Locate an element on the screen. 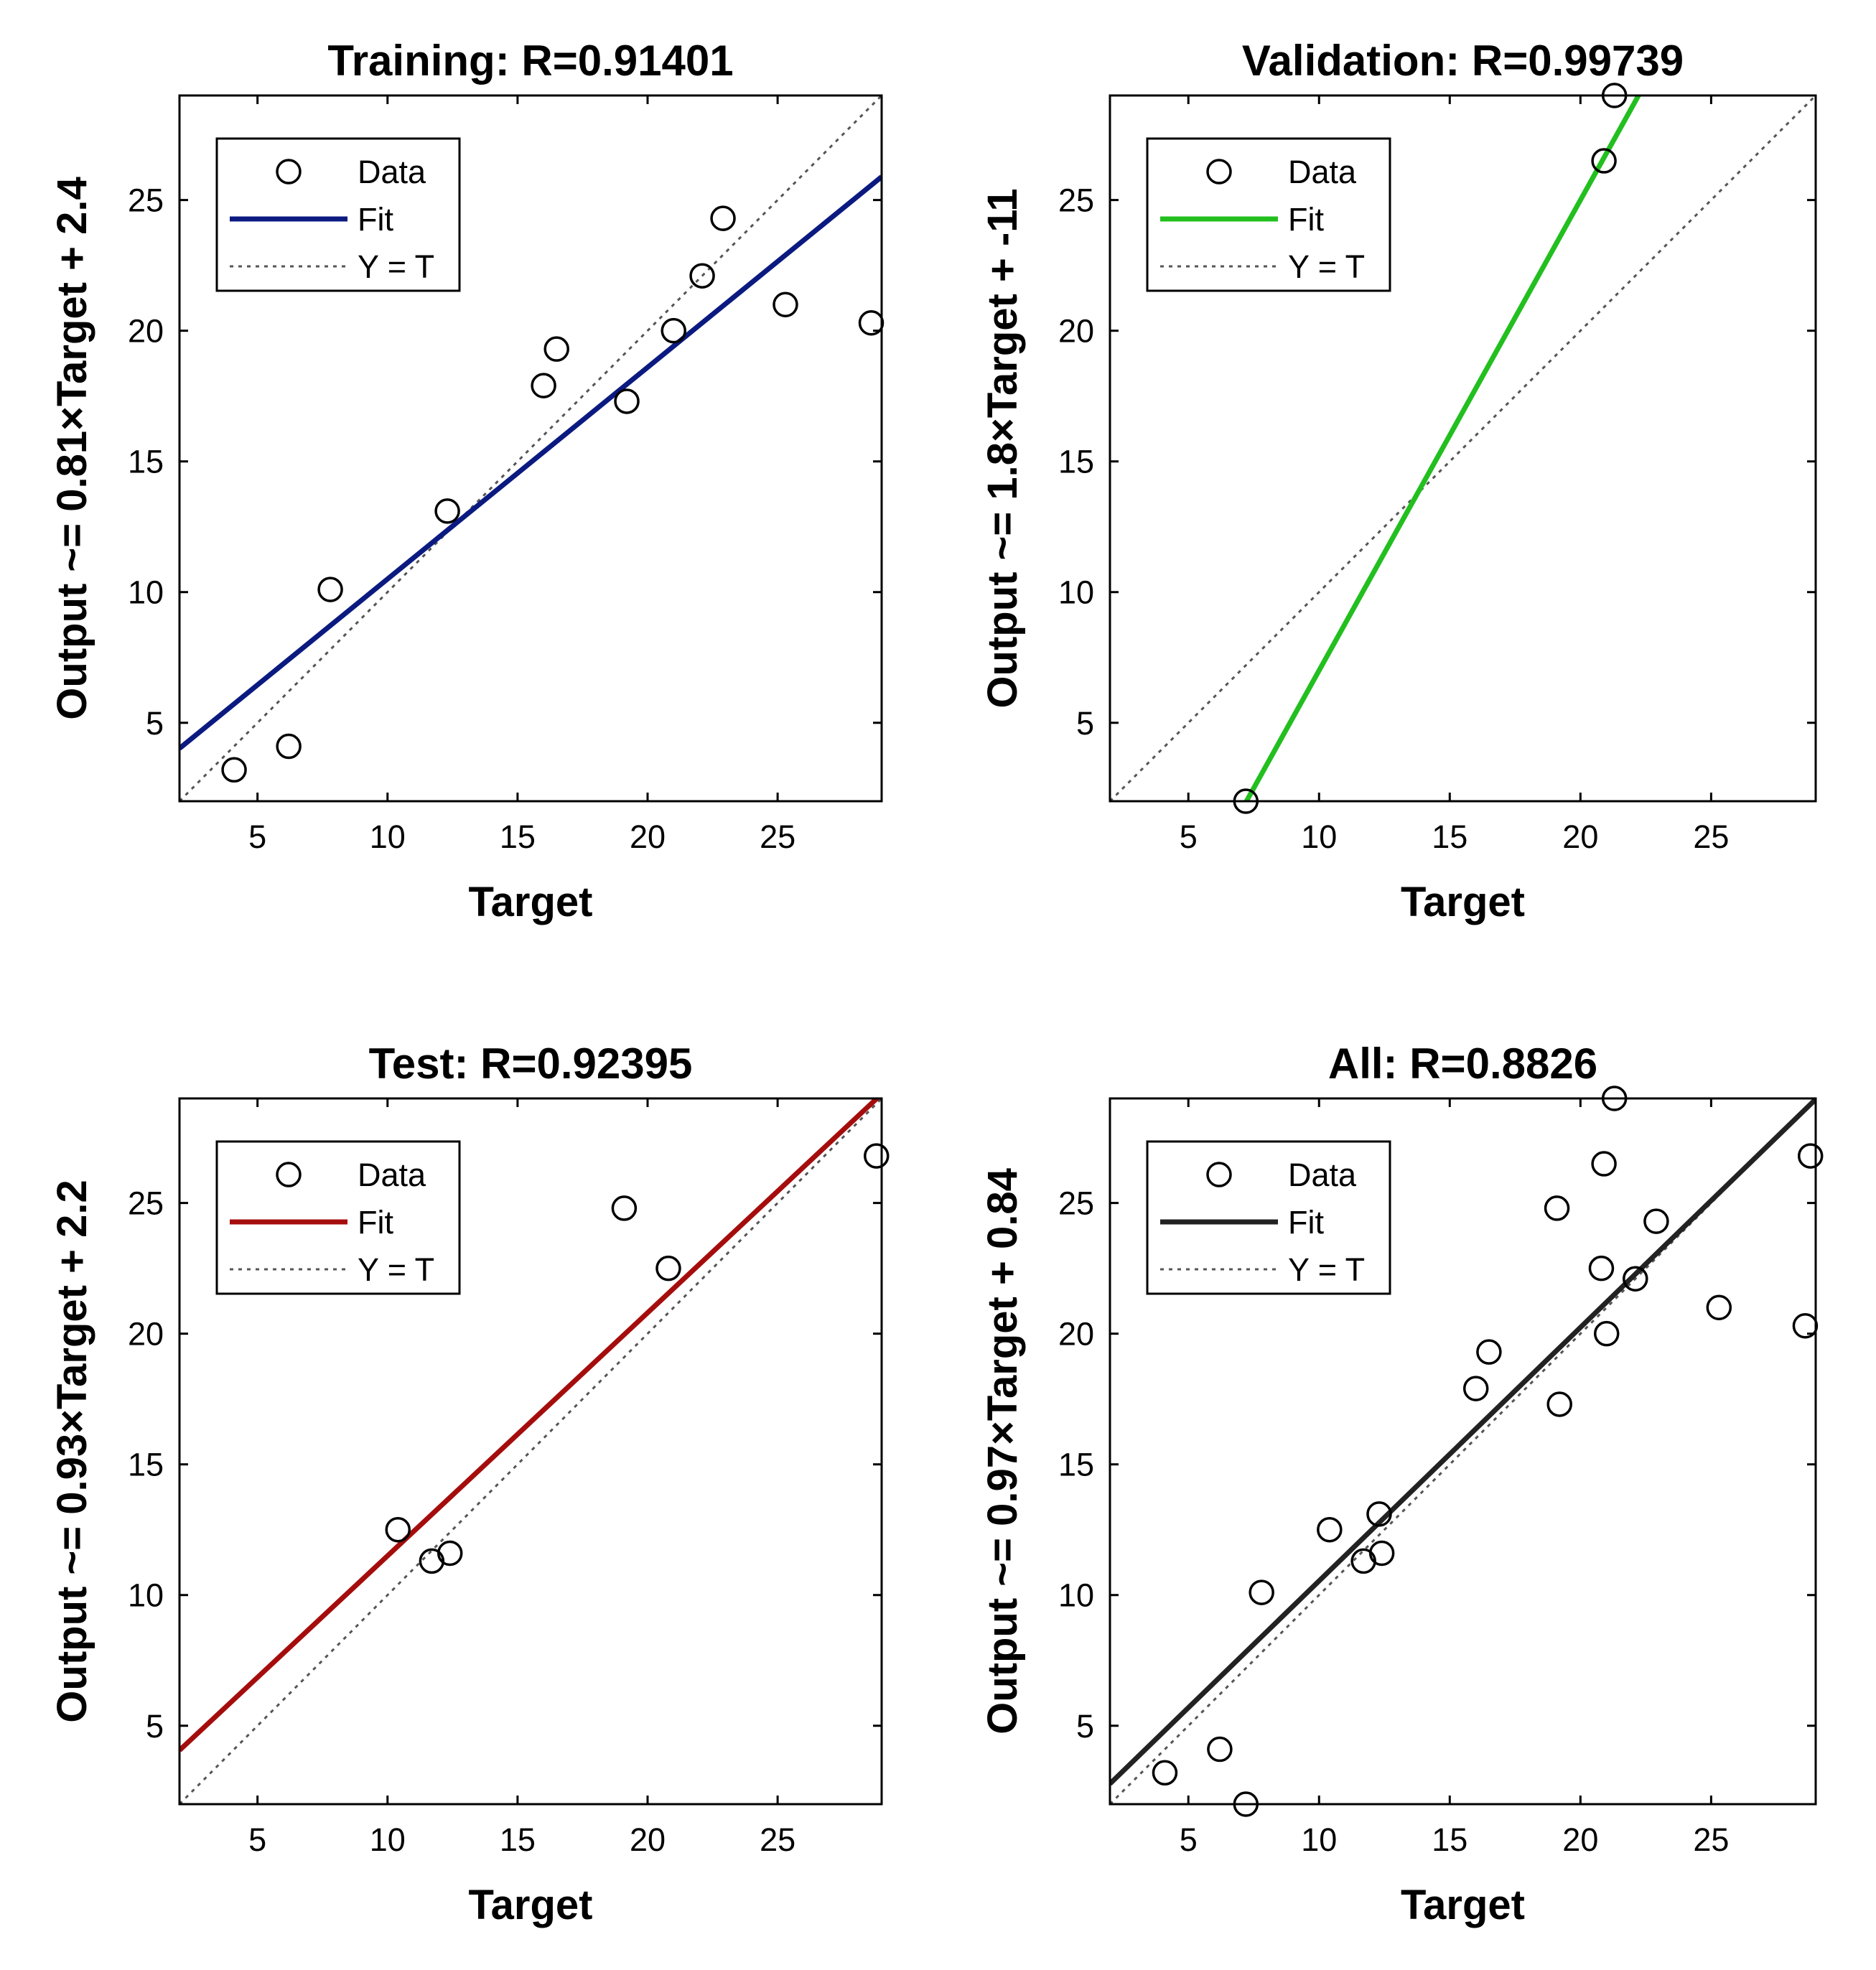 This screenshot has height=1970, width=1876. validation-x-axis-label: Target is located at coordinates (1463, 902).